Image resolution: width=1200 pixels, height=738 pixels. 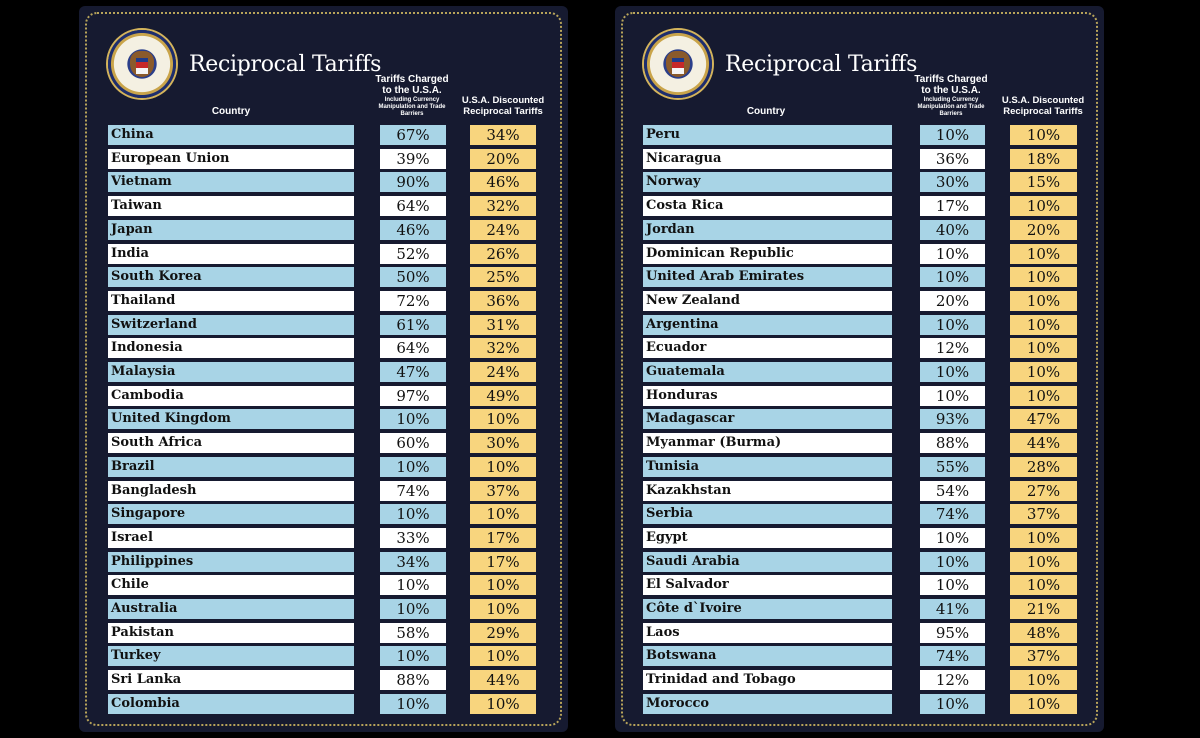 I want to click on tariff-charged-cell: 12%, so click(x=952, y=680).